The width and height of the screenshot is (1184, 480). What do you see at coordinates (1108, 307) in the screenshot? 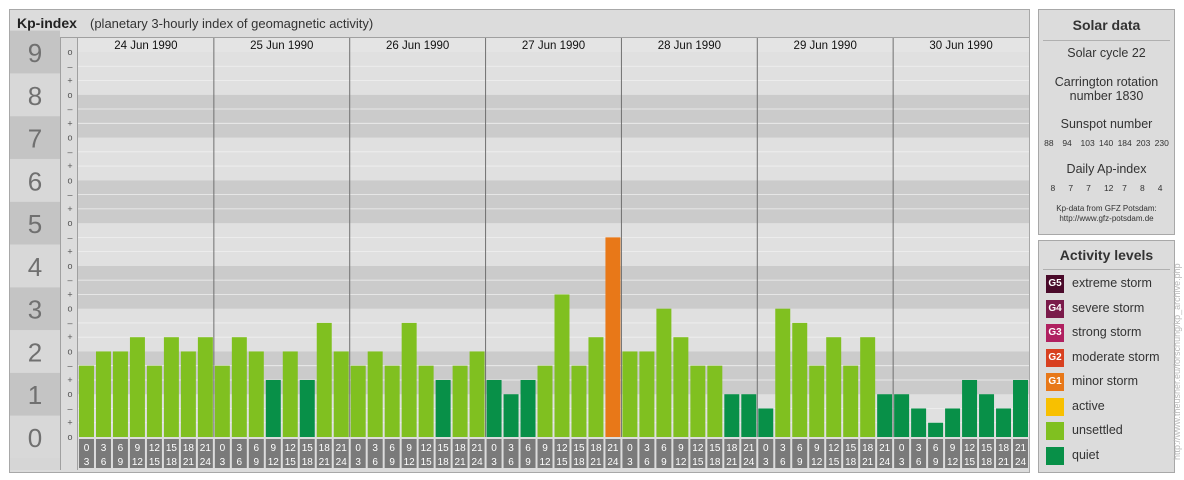
I see `level-label: severe storm` at bounding box center [1108, 307].